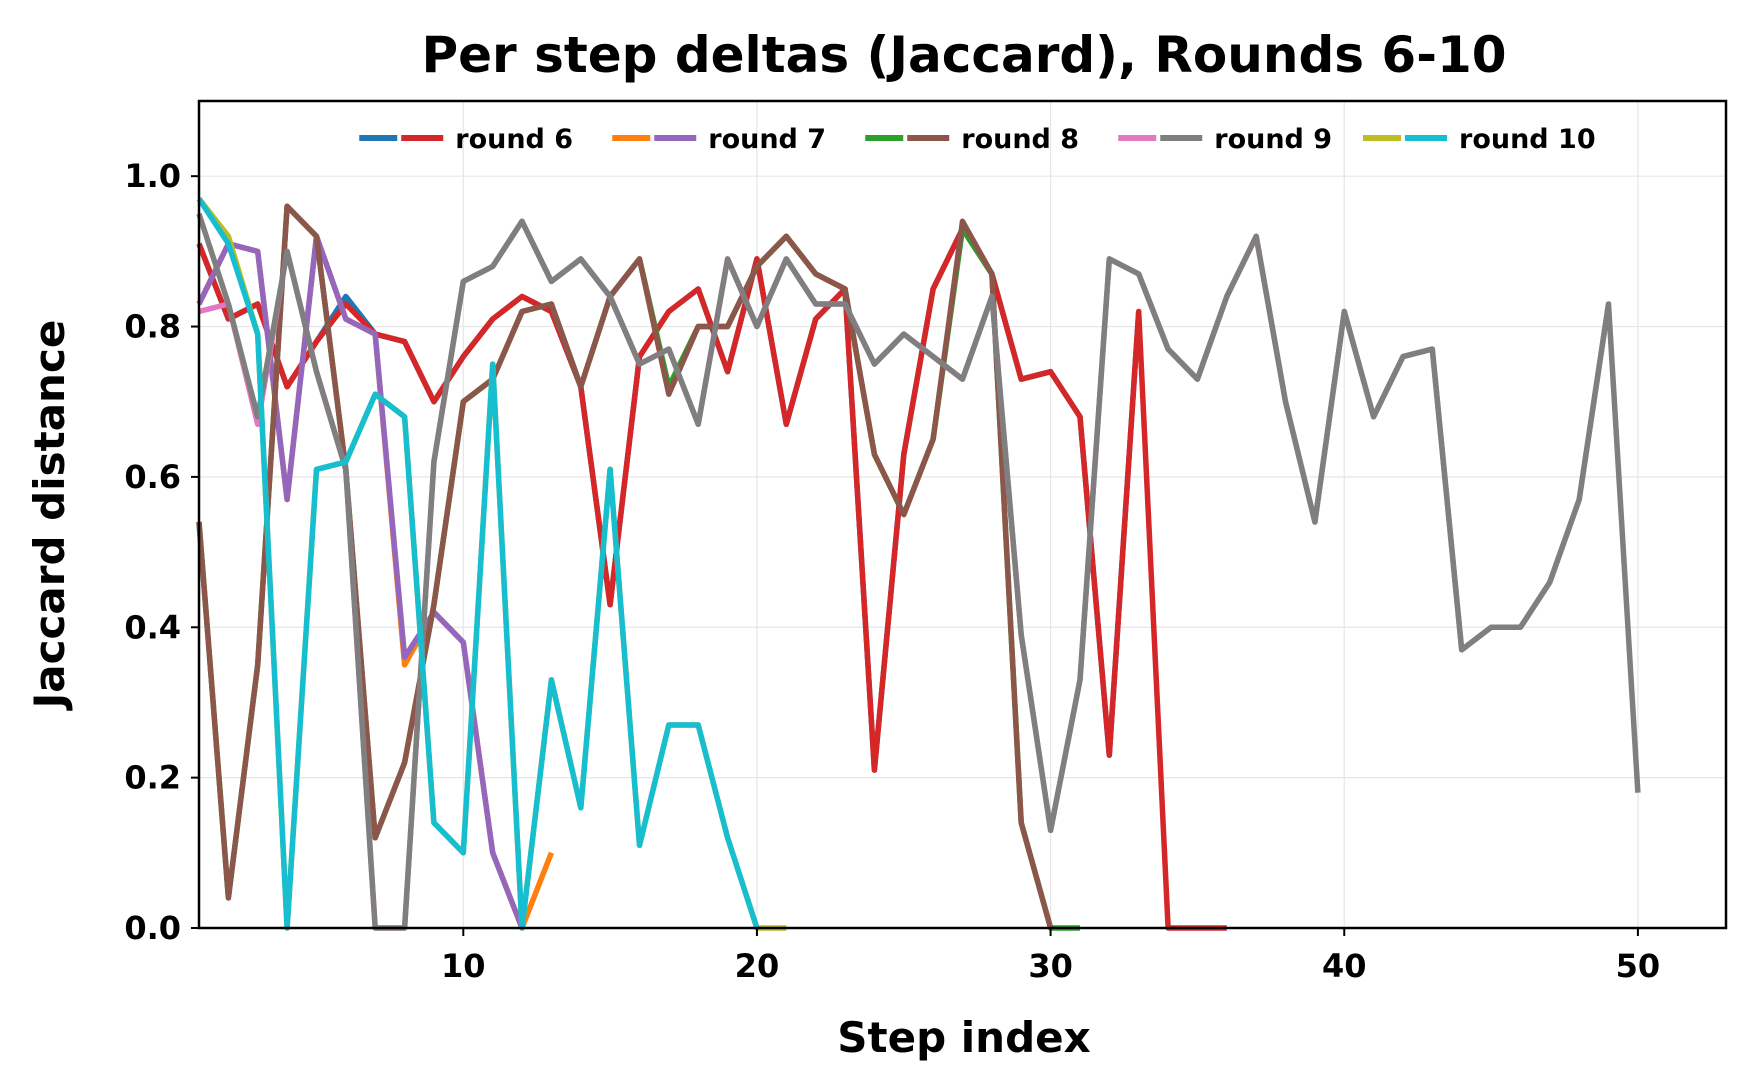 The image size is (1750, 1088). I want to click on x-tick-label: 30, so click(1050, 966).